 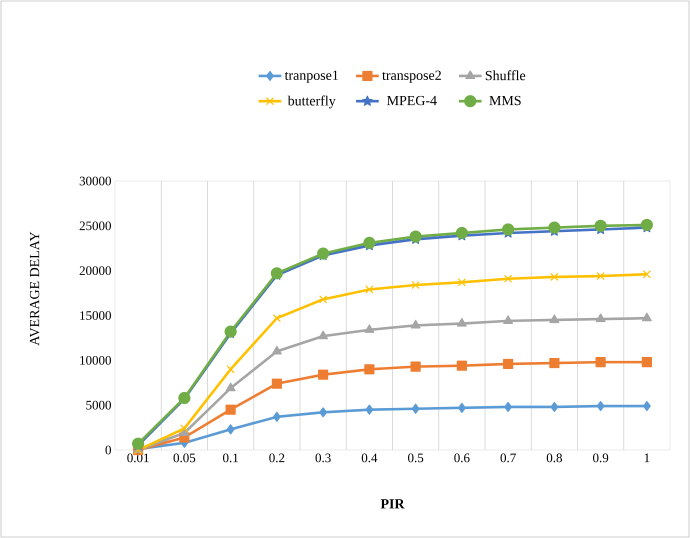 What do you see at coordinates (411, 76) in the screenshot?
I see `legend-label: transpose2` at bounding box center [411, 76].